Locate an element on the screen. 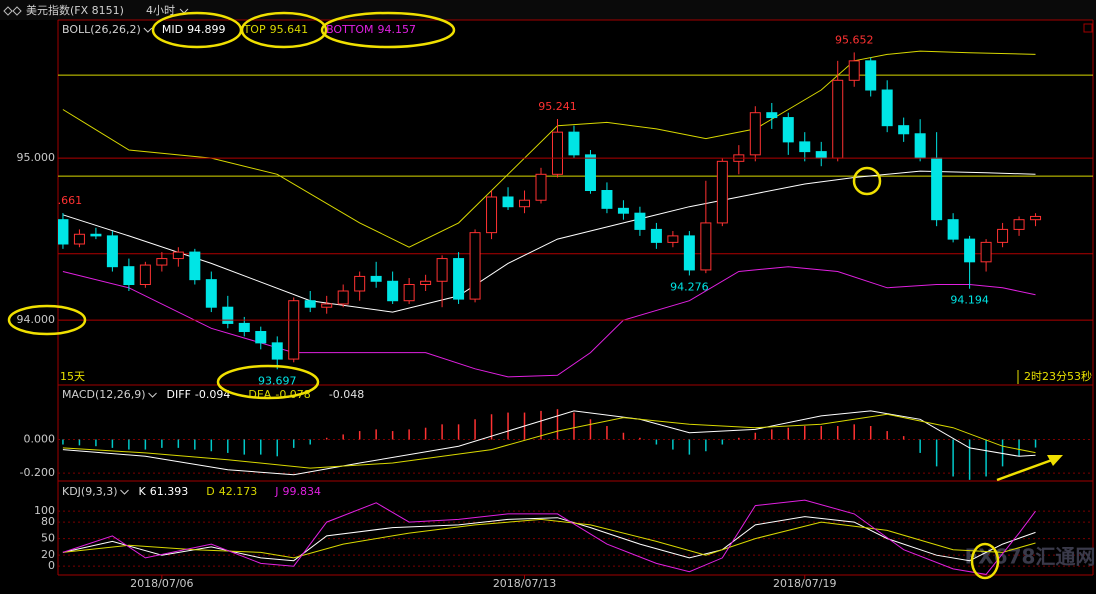 Image resolution: width=1096 pixels, height=594 pixels. legend-value: 42.173 is located at coordinates (238, 491).